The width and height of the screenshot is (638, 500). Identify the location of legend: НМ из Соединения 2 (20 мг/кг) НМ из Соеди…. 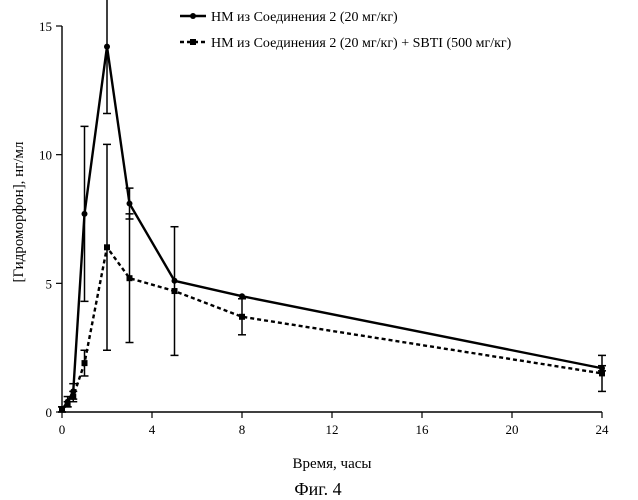
(346, 30).